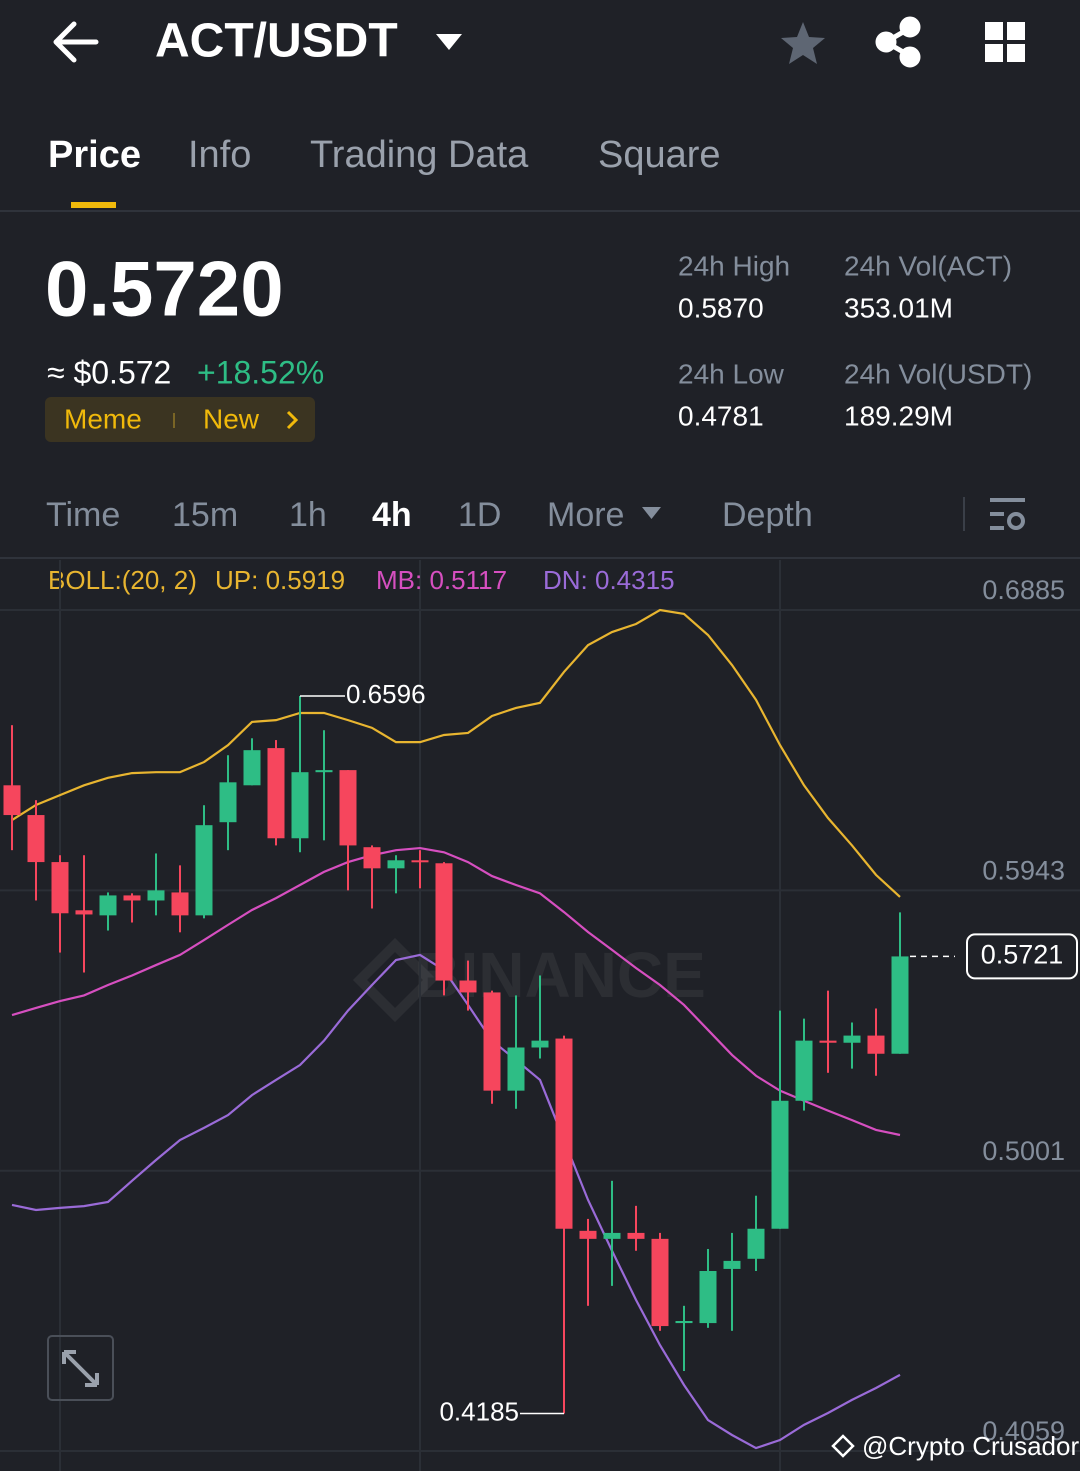 This screenshot has width=1080, height=1471. Describe the element at coordinates (659, 155) in the screenshot. I see `tab: Square` at that location.